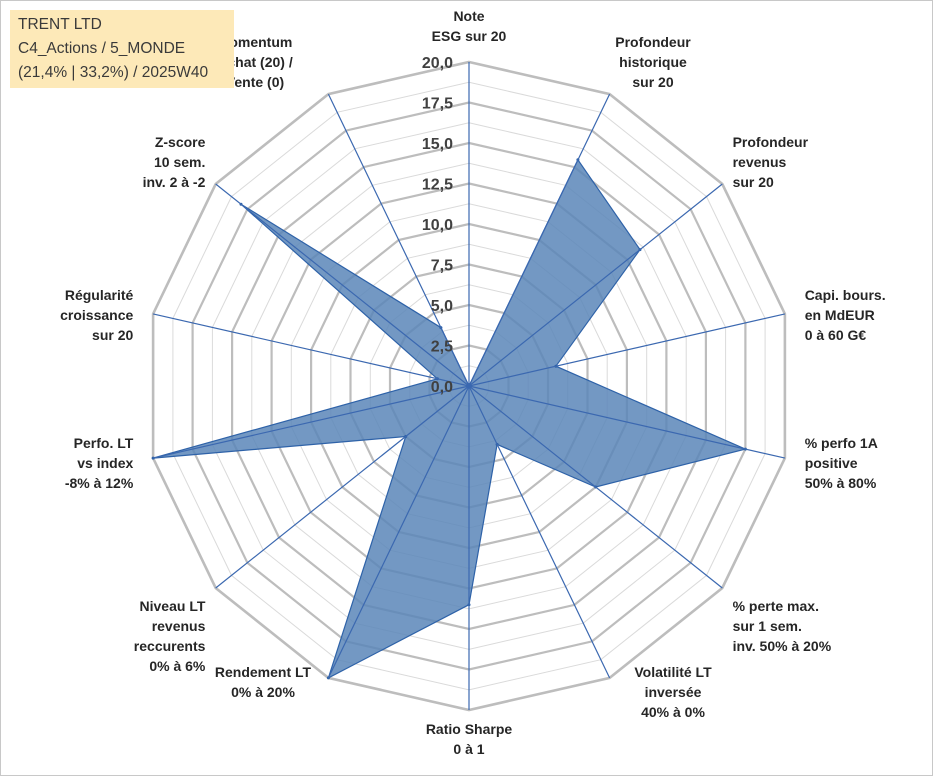 The height and width of the screenshot is (777, 933). I want to click on axis-label-line: Volatilité LT, so click(673, 672).